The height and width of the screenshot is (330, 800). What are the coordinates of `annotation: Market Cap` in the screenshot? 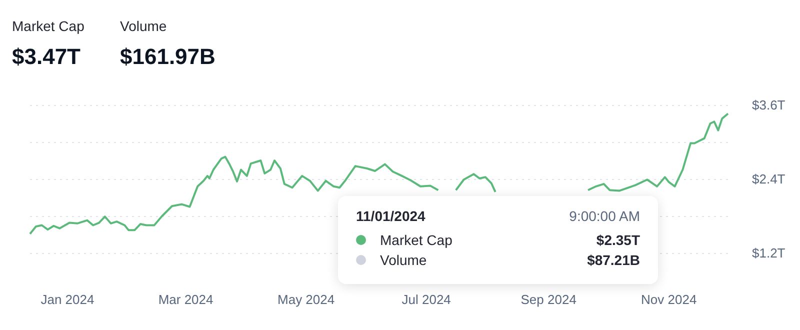 It's located at (415, 240).